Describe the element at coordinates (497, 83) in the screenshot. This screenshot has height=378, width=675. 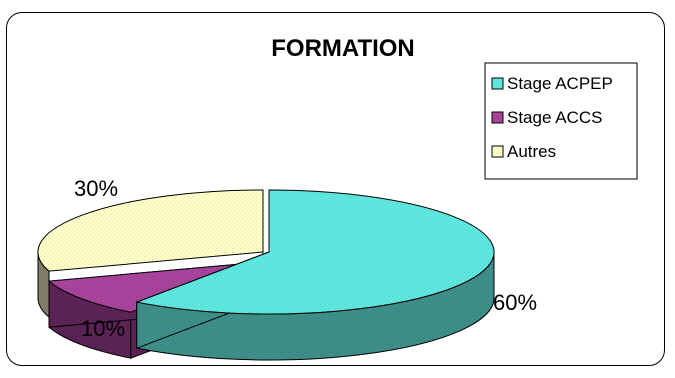
I see `legend-swatch-texture-stage-acpep` at that location.